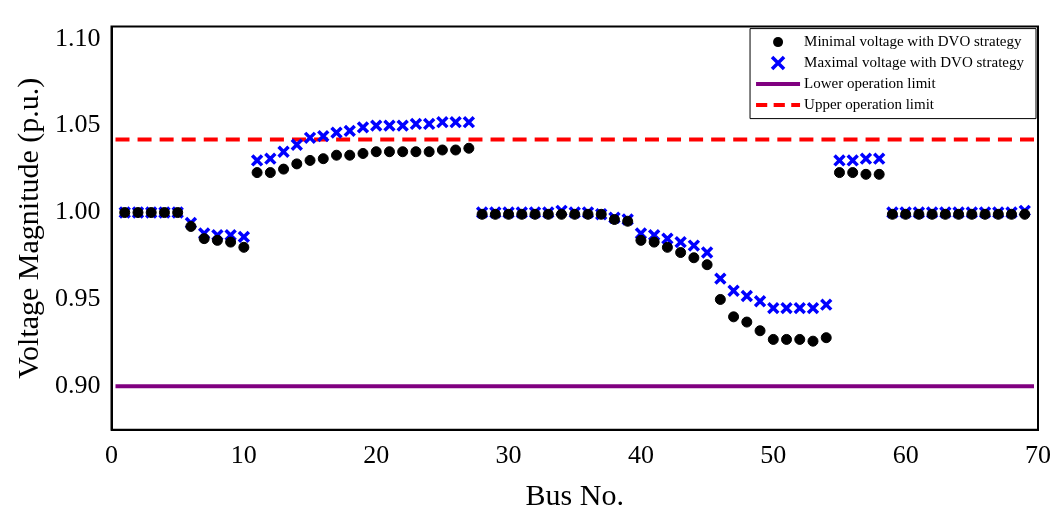 This screenshot has width=1062, height=527. I want to click on x-tick-label: 0, so click(111, 455).